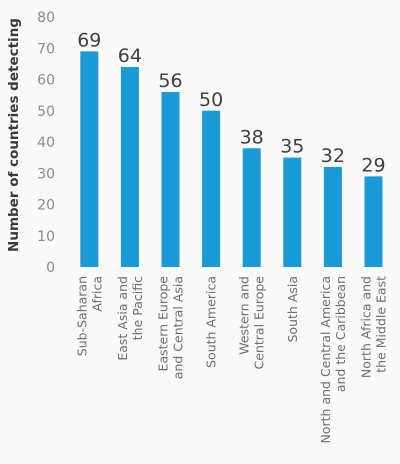 Image resolution: width=400 pixels, height=464 pixels. Describe the element at coordinates (50, 268) in the screenshot. I see `y-tick-label: 0` at that location.